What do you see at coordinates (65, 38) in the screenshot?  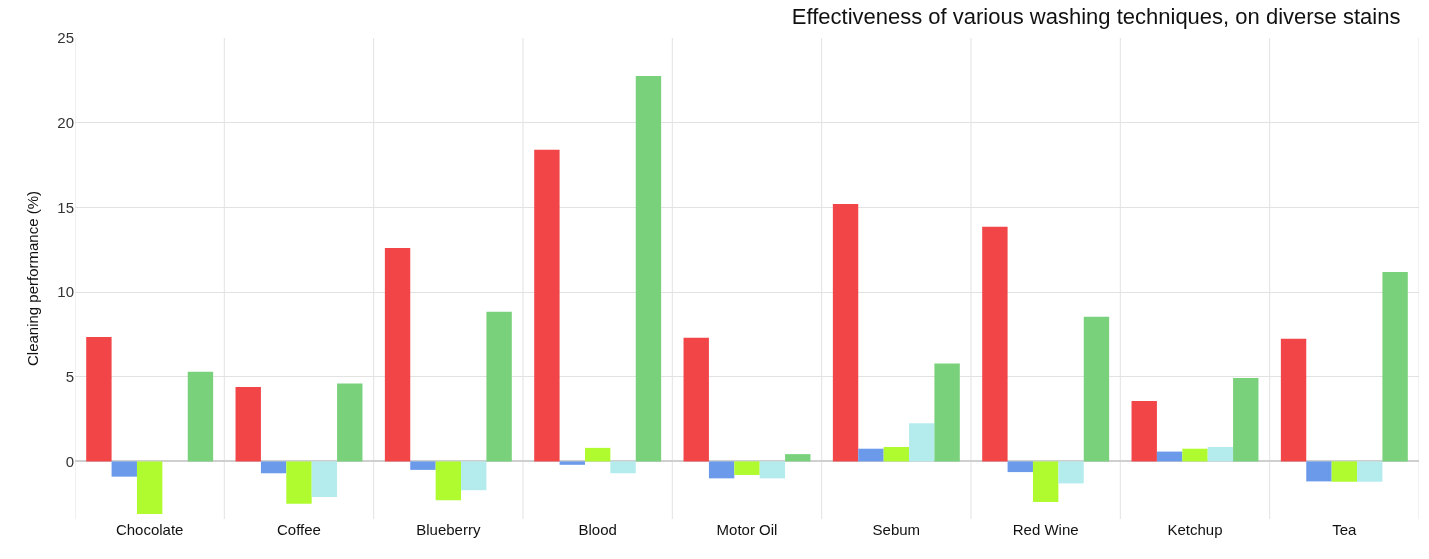 I see `y-tick-label: 25` at bounding box center [65, 38].